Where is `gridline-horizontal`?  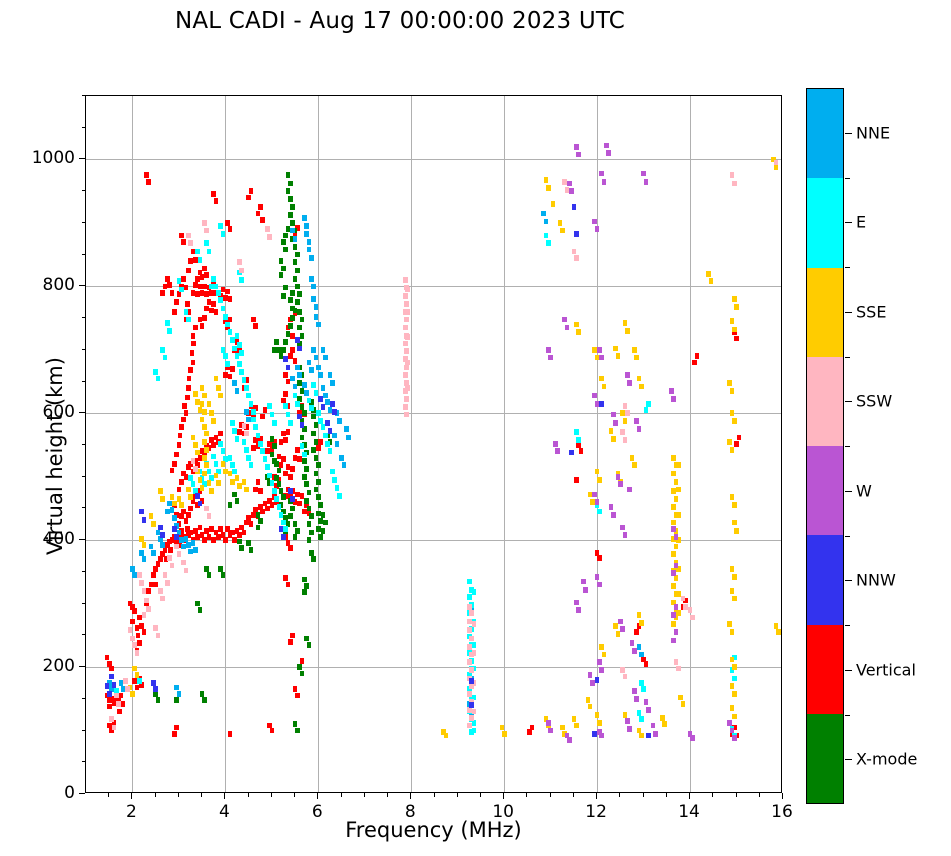
gridline-horizontal is located at coordinates (433, 414).